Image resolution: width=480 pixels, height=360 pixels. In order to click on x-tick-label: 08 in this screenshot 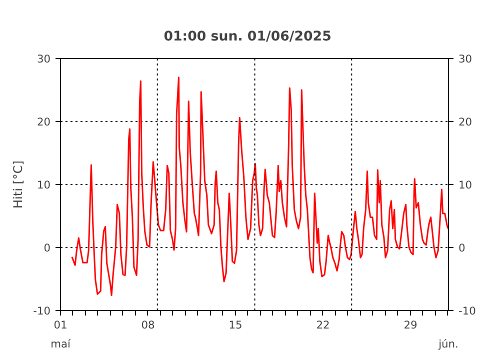, I will do `click(148, 325)`.